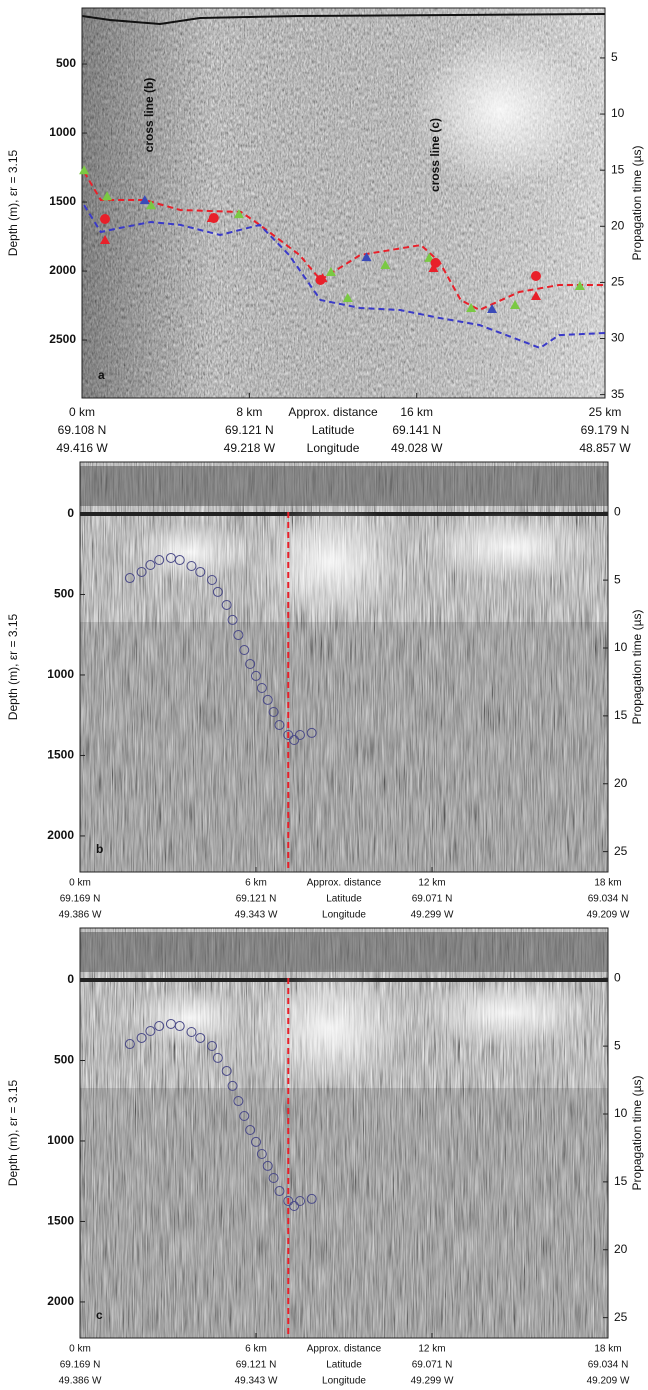 The image size is (648, 1390). I want to click on panel-label: b, so click(99, 849).